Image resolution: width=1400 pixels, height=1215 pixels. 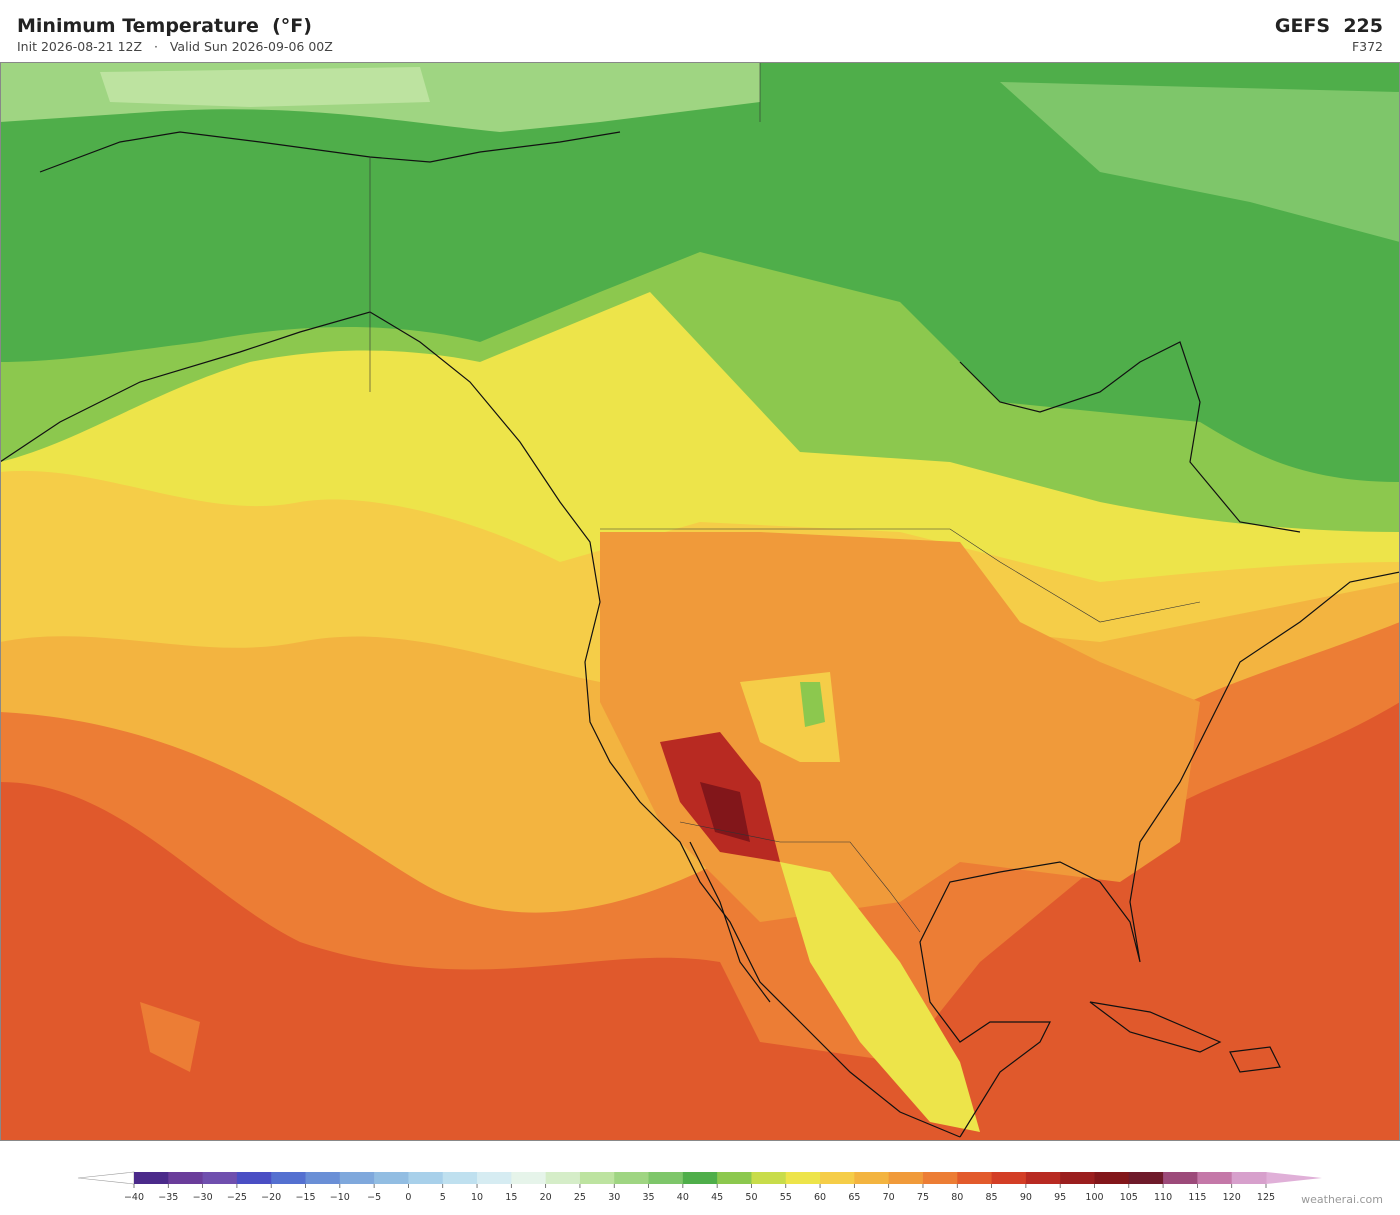 What do you see at coordinates (168, 1197) in the screenshot?
I see `colorbar-tick-label: −35` at bounding box center [168, 1197].